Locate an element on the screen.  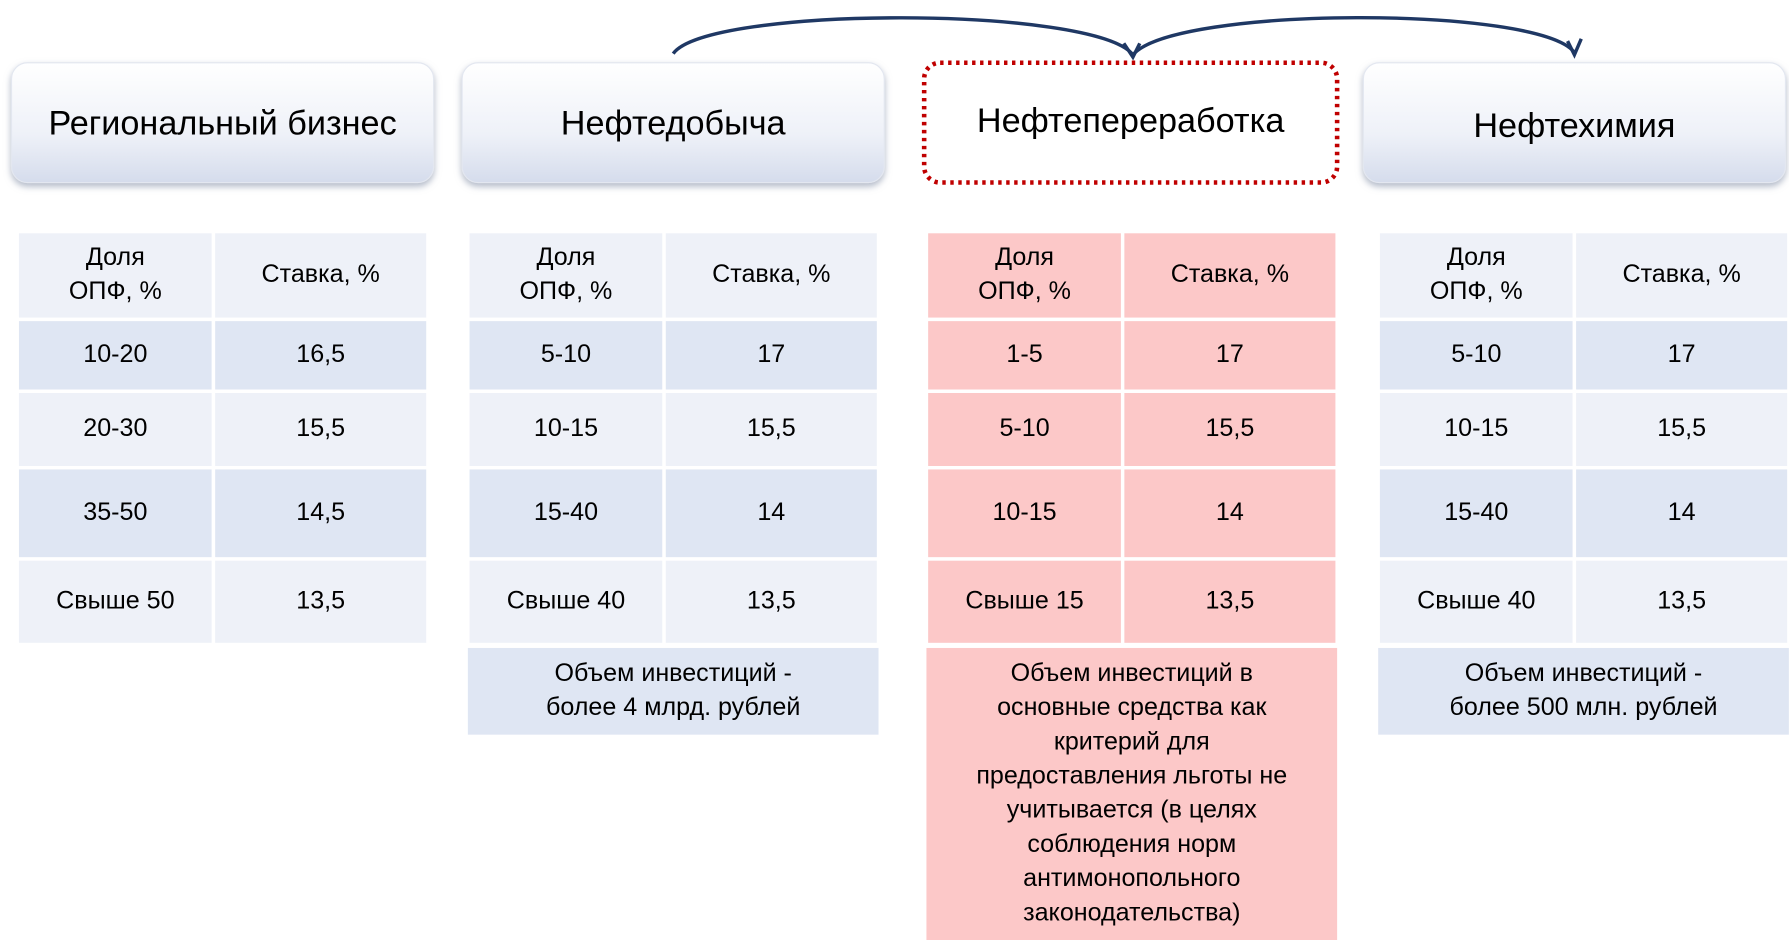
note-text: критерий для is located at coordinates (1132, 741).